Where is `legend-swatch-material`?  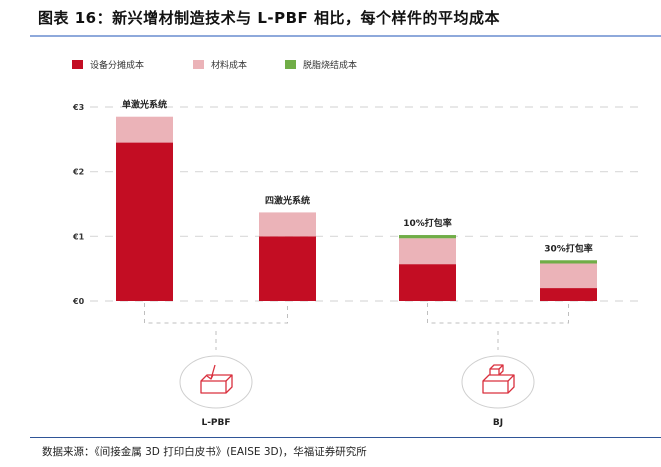 legend-swatch-material is located at coordinates (198, 64).